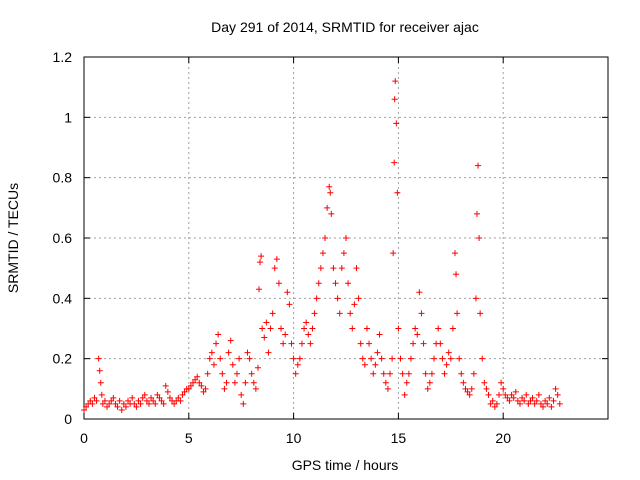 This screenshot has width=640, height=480. Describe the element at coordinates (63, 298) in the screenshot. I see `y-tick-label: 0.4` at that location.